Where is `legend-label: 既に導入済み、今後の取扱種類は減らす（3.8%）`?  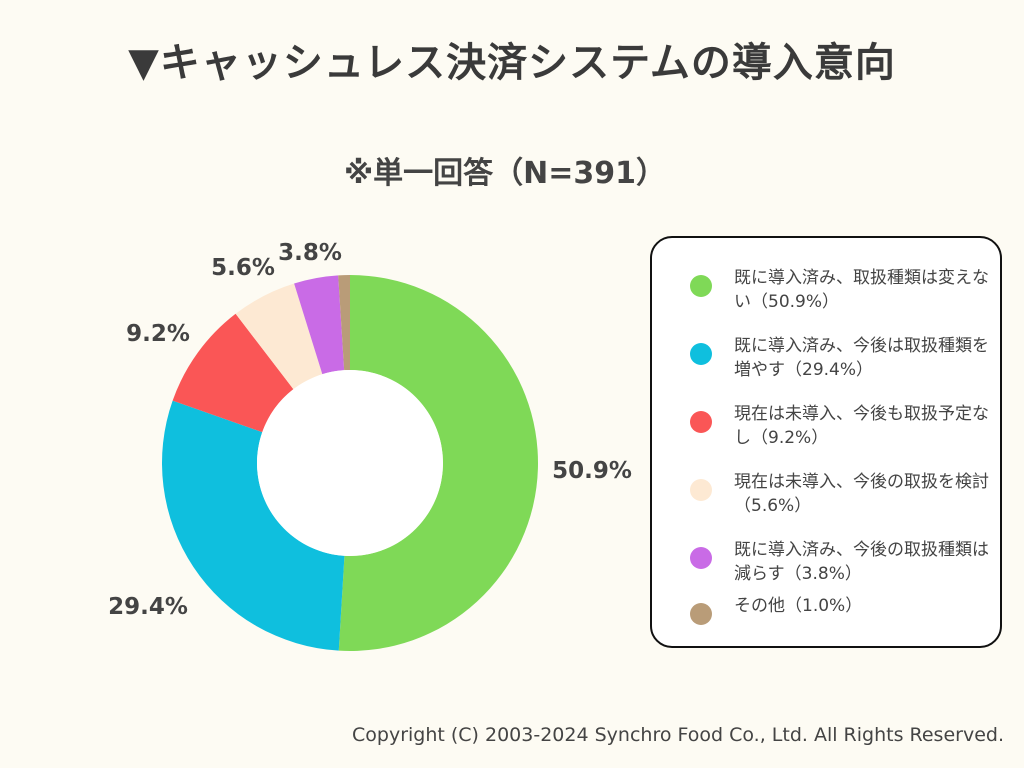 legend-label: 既に導入済み、今後の取扱種類は減らす（3.8%） is located at coordinates (861, 562).